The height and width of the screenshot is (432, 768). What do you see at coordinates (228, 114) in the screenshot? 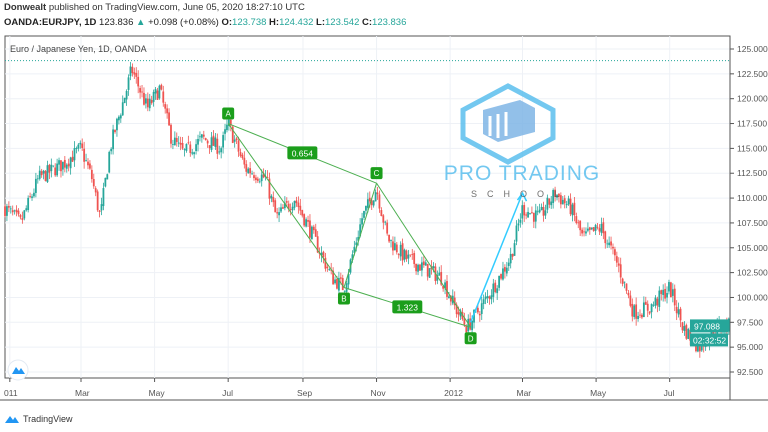
I see `pattern-label: A` at bounding box center [228, 114].